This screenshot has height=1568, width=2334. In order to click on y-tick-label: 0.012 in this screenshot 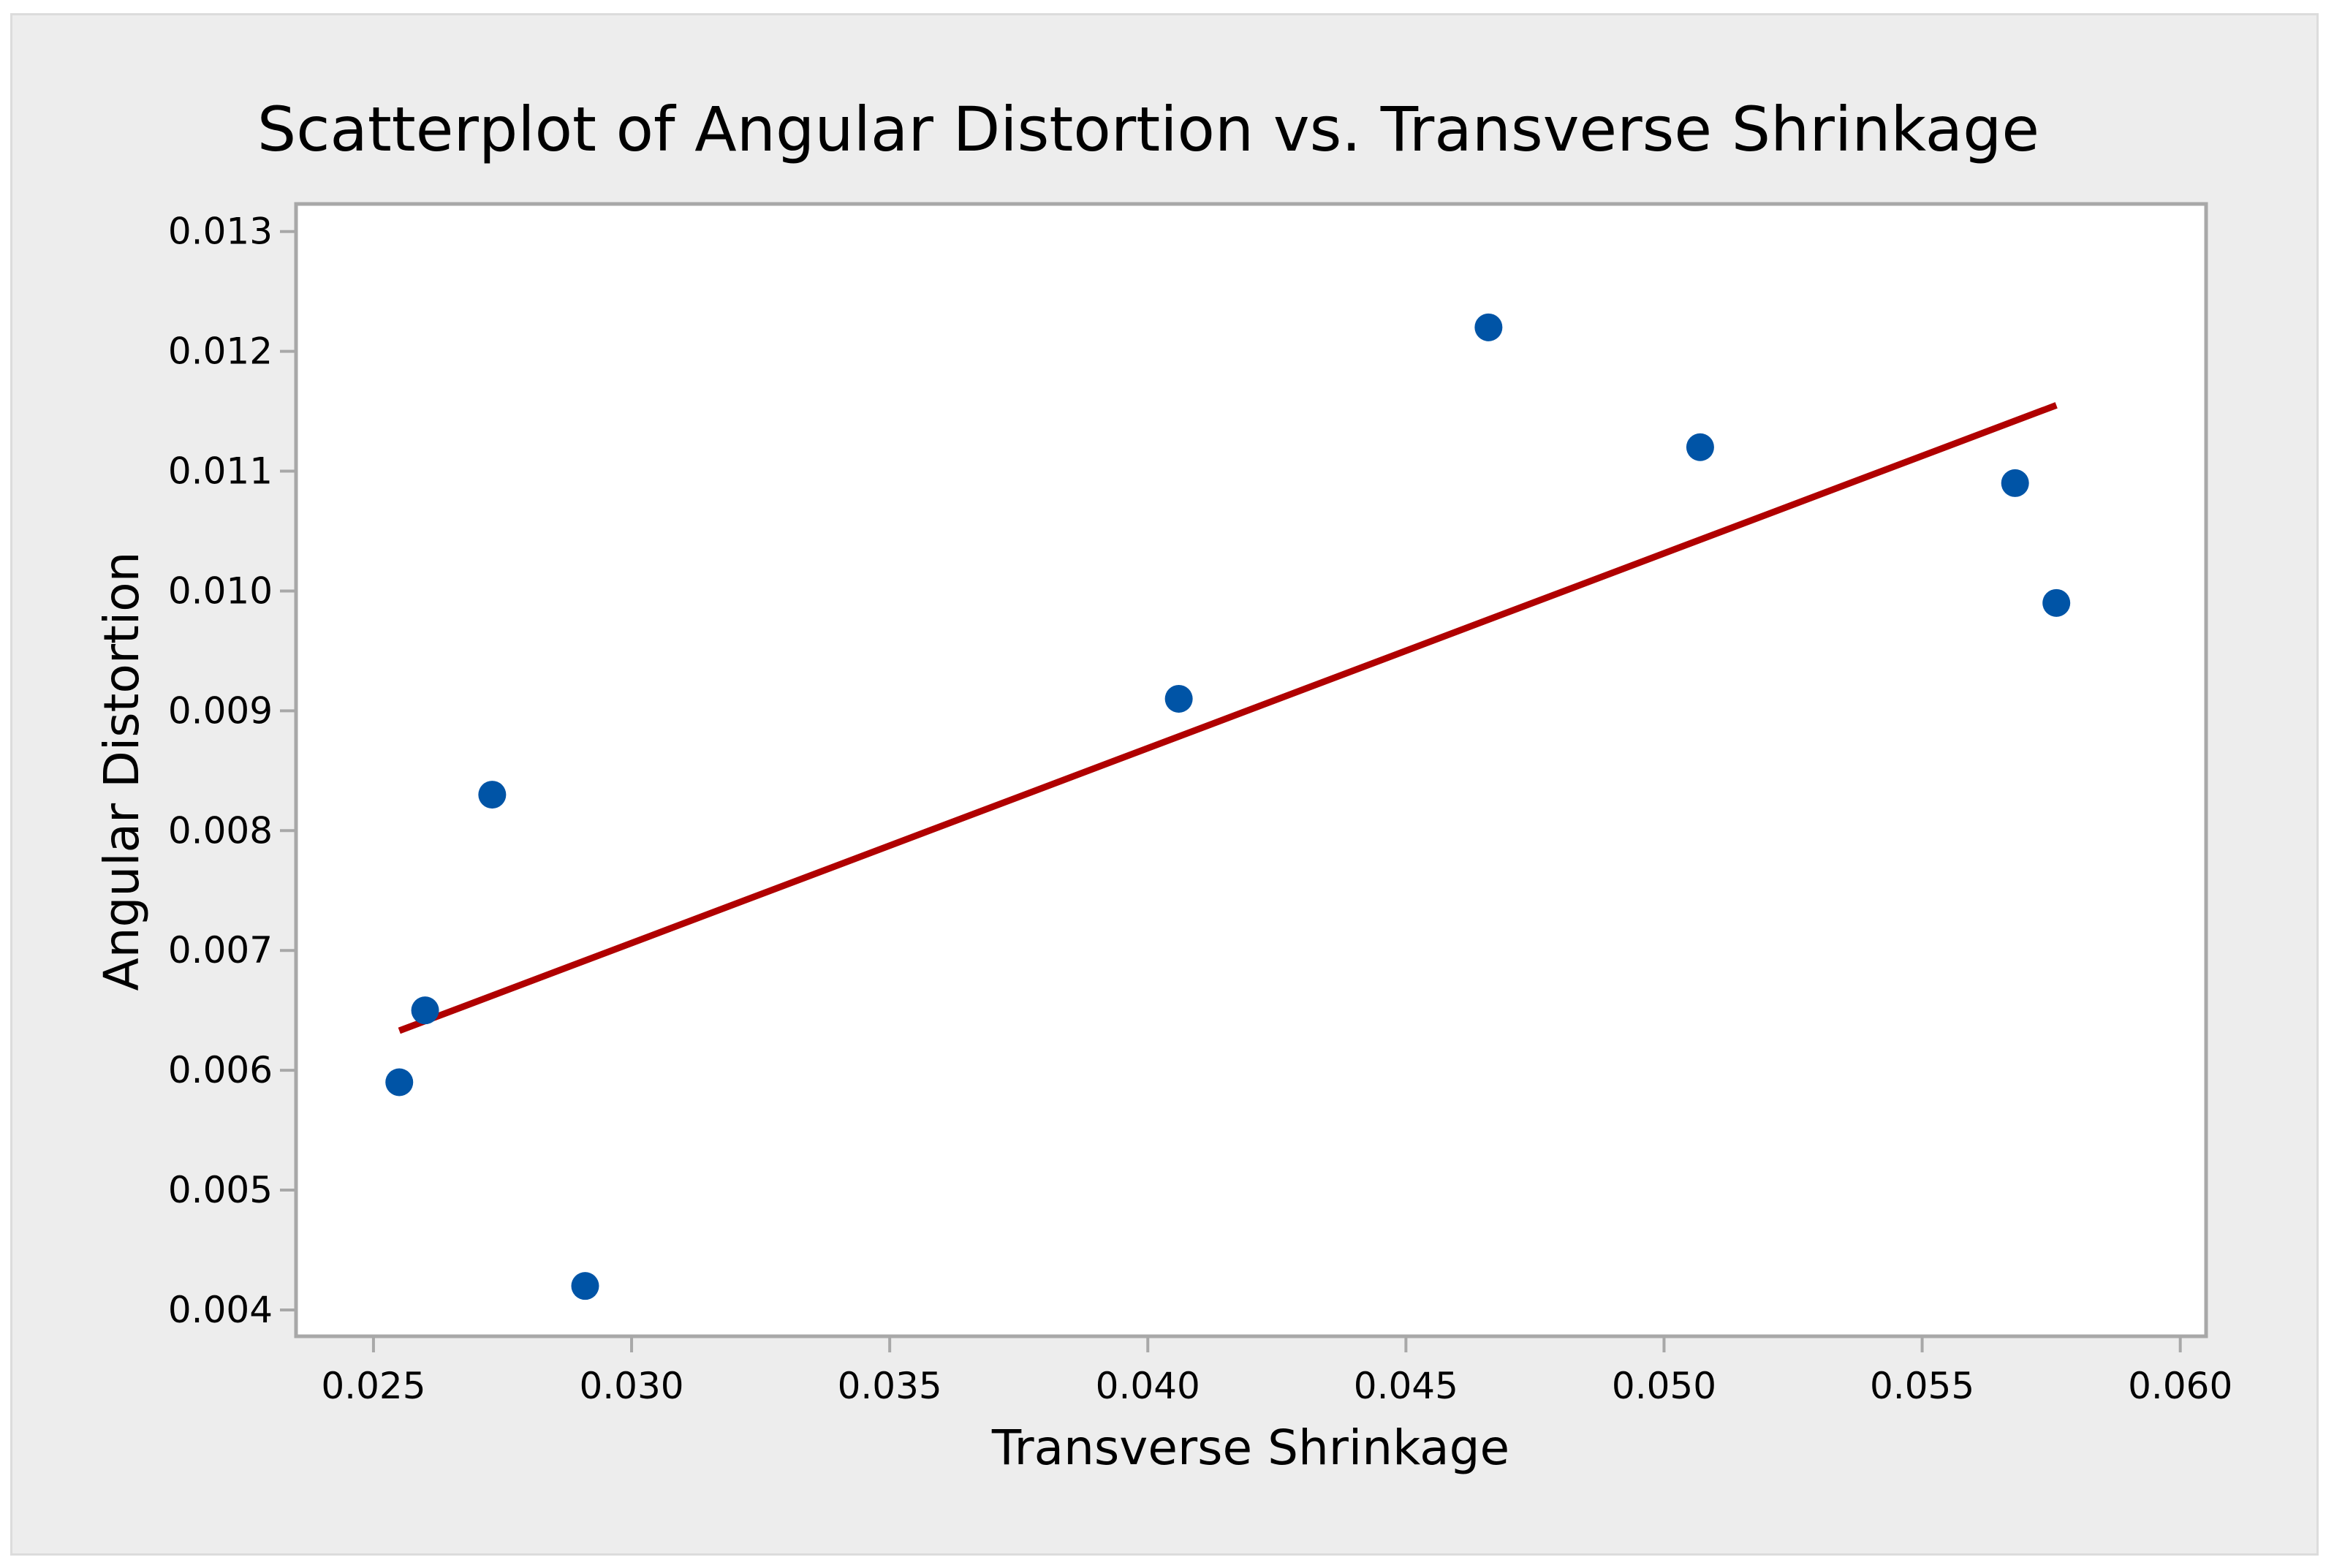, I will do `click(220, 352)`.